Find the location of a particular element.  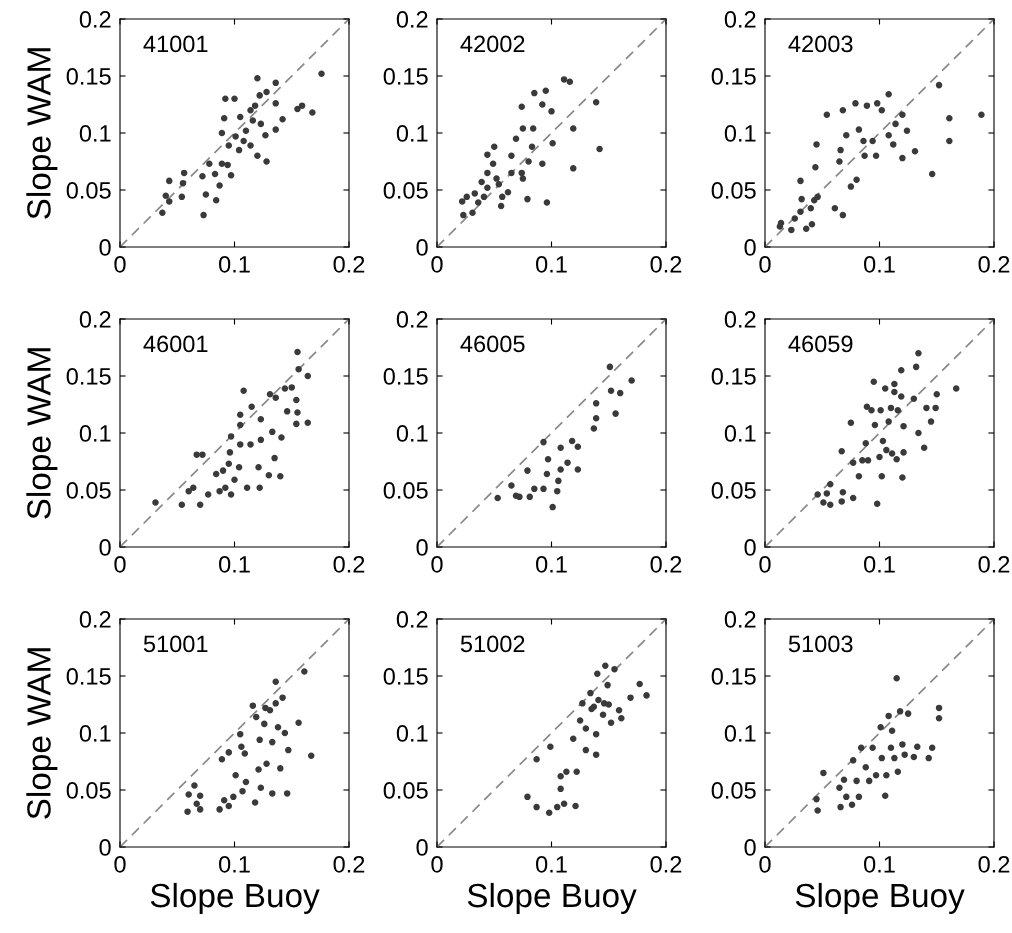

y-axis-title: Slope WAM is located at coordinates (42, 433).